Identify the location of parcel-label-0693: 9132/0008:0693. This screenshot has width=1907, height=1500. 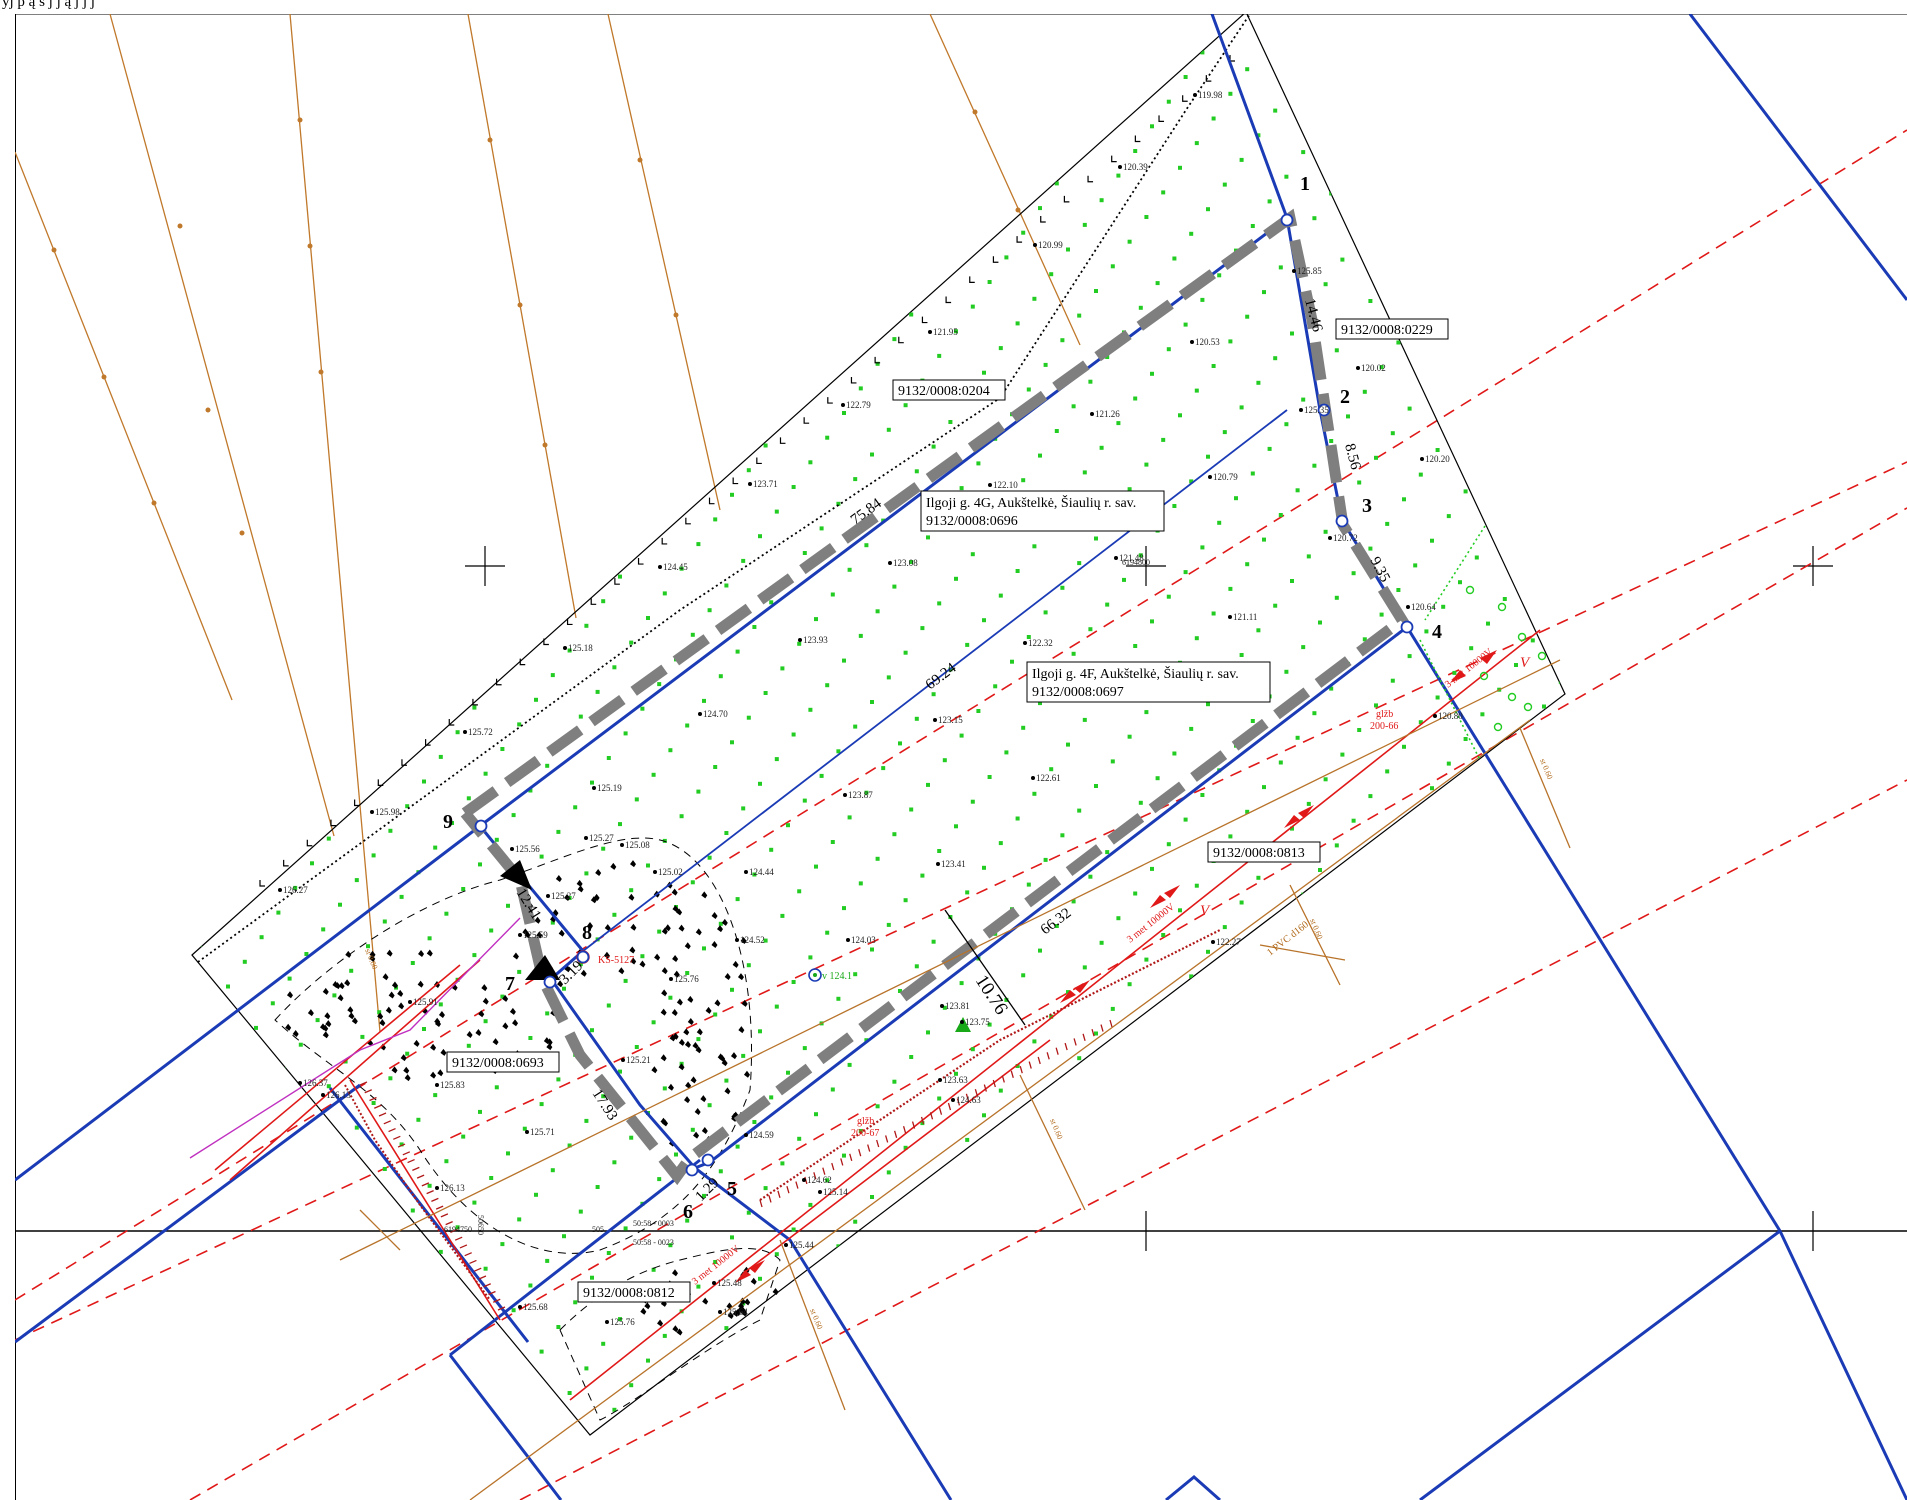
(503, 1062).